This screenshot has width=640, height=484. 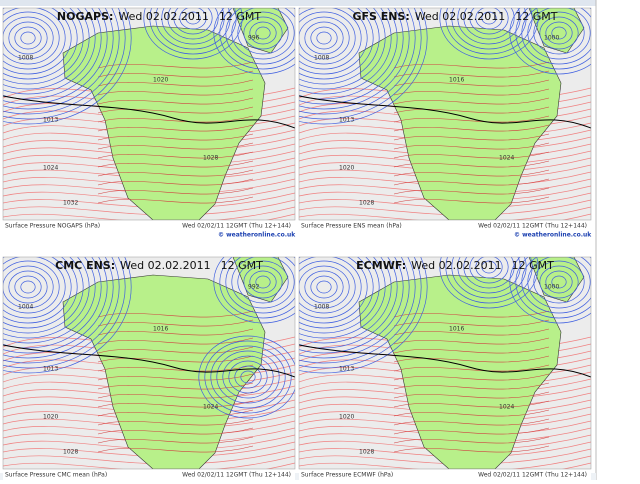 What do you see at coordinates (70, 203) in the screenshot?
I see `isobar-label: 1032` at bounding box center [70, 203].